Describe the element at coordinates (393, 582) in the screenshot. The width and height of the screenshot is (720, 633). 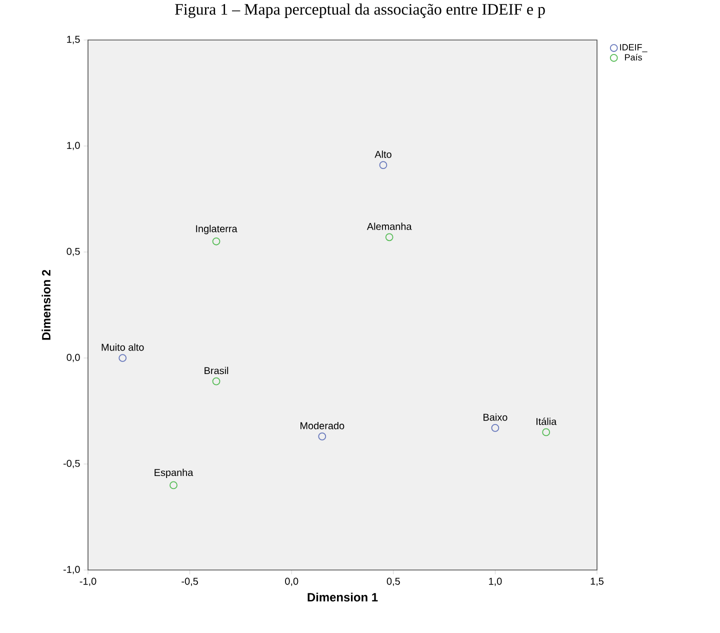
I see `x-tick-label: 0,5` at that location.